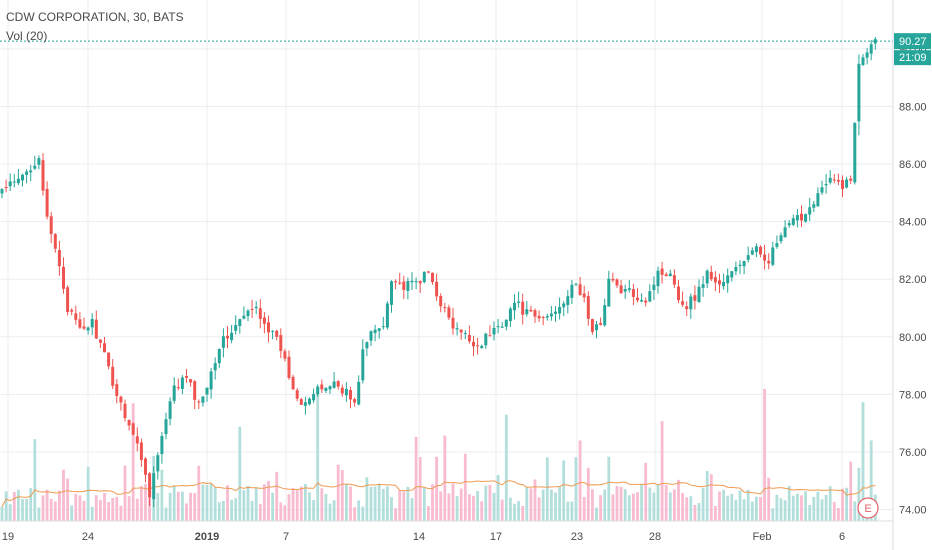 The image size is (932, 550). What do you see at coordinates (95, 17) in the screenshot?
I see `symbol-title: CDW CORPORATION, 30, BATS` at bounding box center [95, 17].